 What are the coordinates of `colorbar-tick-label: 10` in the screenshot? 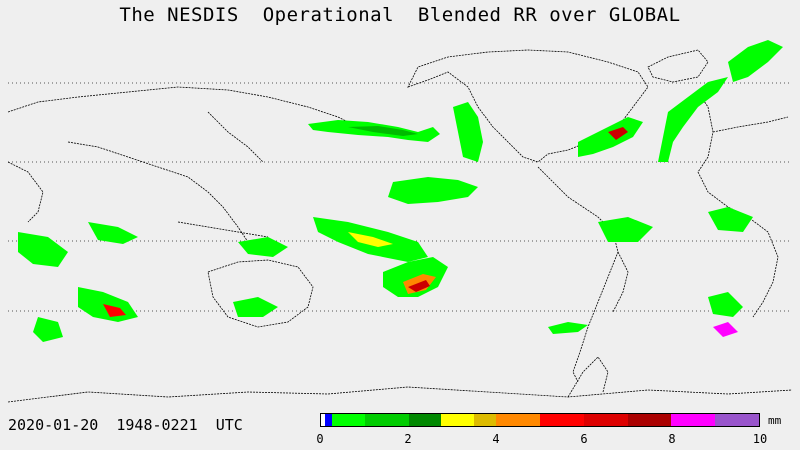 It's located at (760, 439).